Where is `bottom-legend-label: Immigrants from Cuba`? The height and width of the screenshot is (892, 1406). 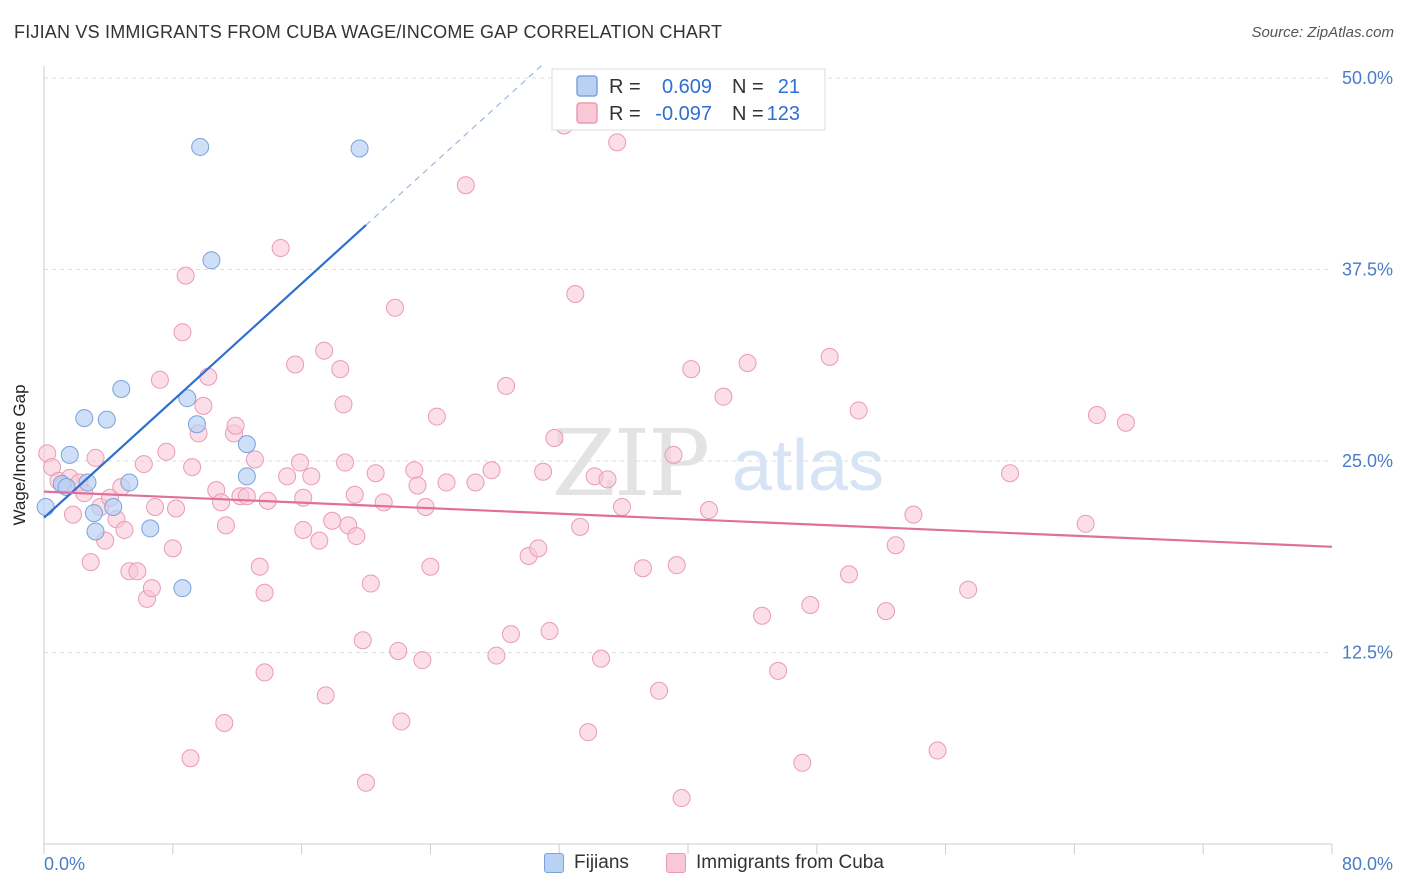
bottom-legend-label: Immigrants from Cuba is located at coordinates (790, 862).